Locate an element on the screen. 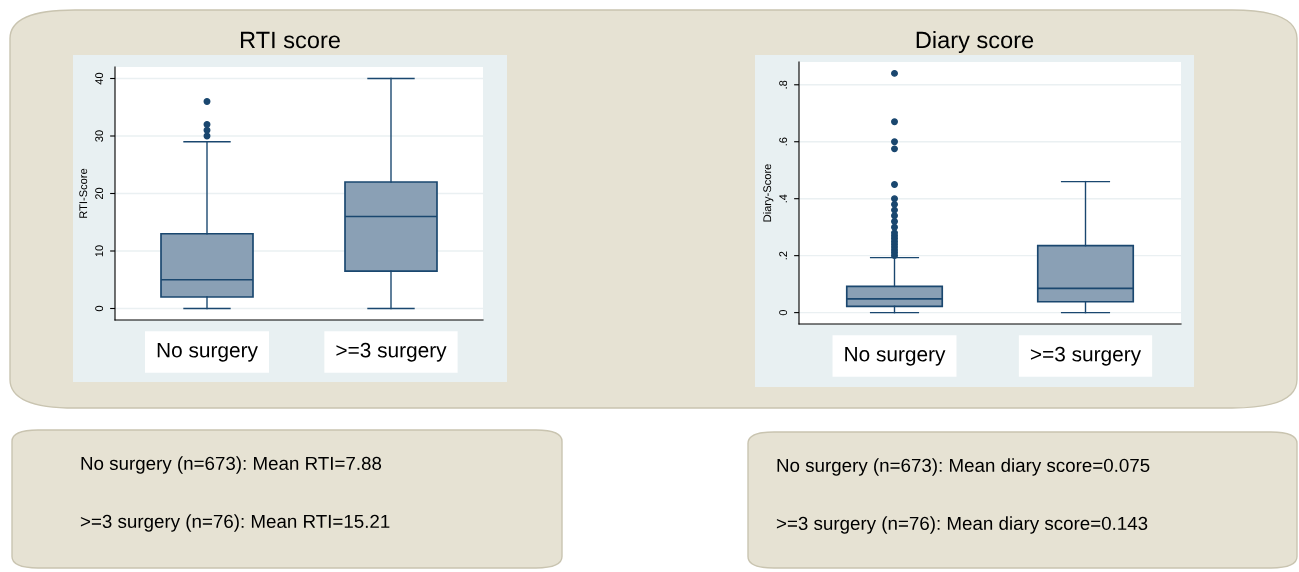  text: No surgery (n=673): Mean RTI=7.88 is located at coordinates (231, 465).